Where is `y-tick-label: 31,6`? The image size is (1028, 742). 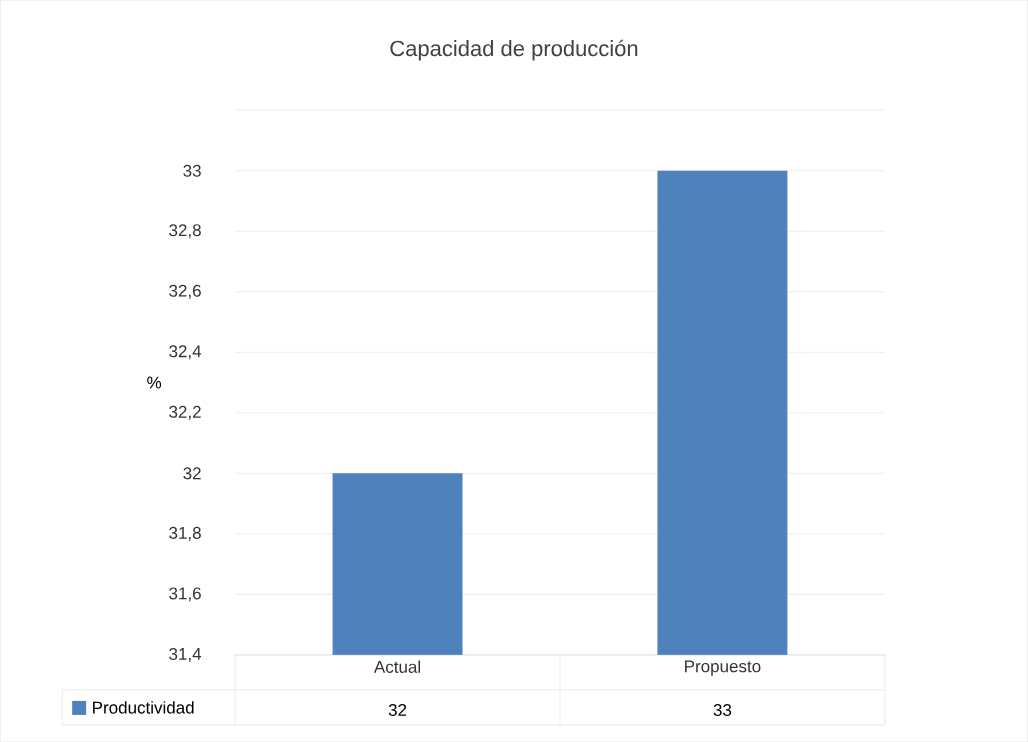 y-tick-label: 31,6 is located at coordinates (185, 594).